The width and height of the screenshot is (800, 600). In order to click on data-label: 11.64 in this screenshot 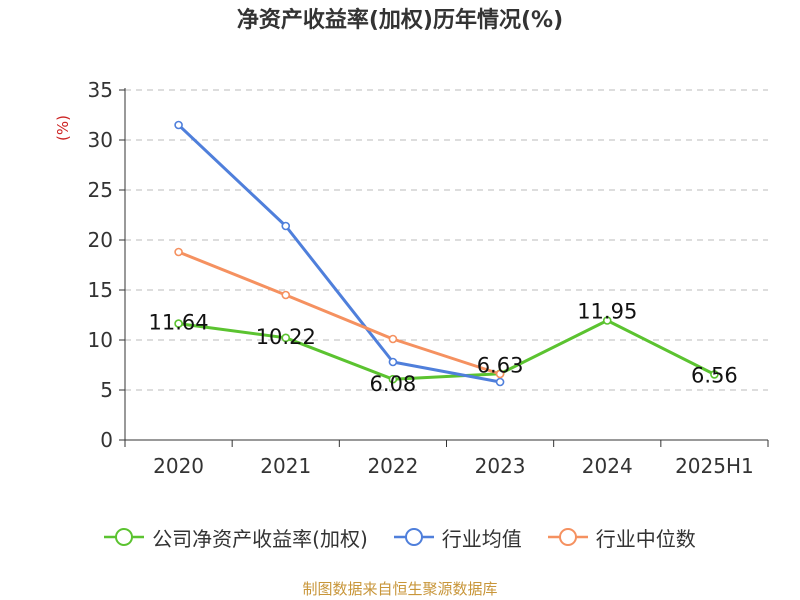, I will do `click(179, 323)`.